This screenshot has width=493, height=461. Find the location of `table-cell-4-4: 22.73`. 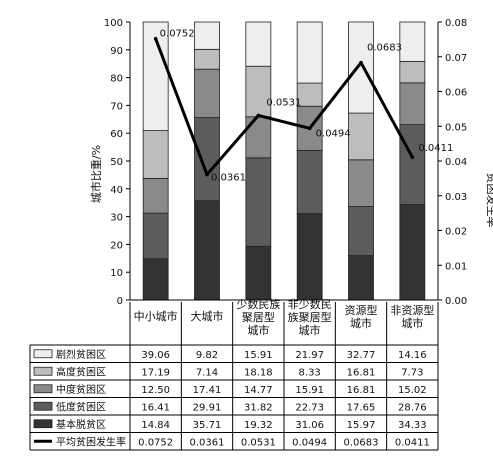

table-cell-4-4: 22.73 is located at coordinates (309, 407).